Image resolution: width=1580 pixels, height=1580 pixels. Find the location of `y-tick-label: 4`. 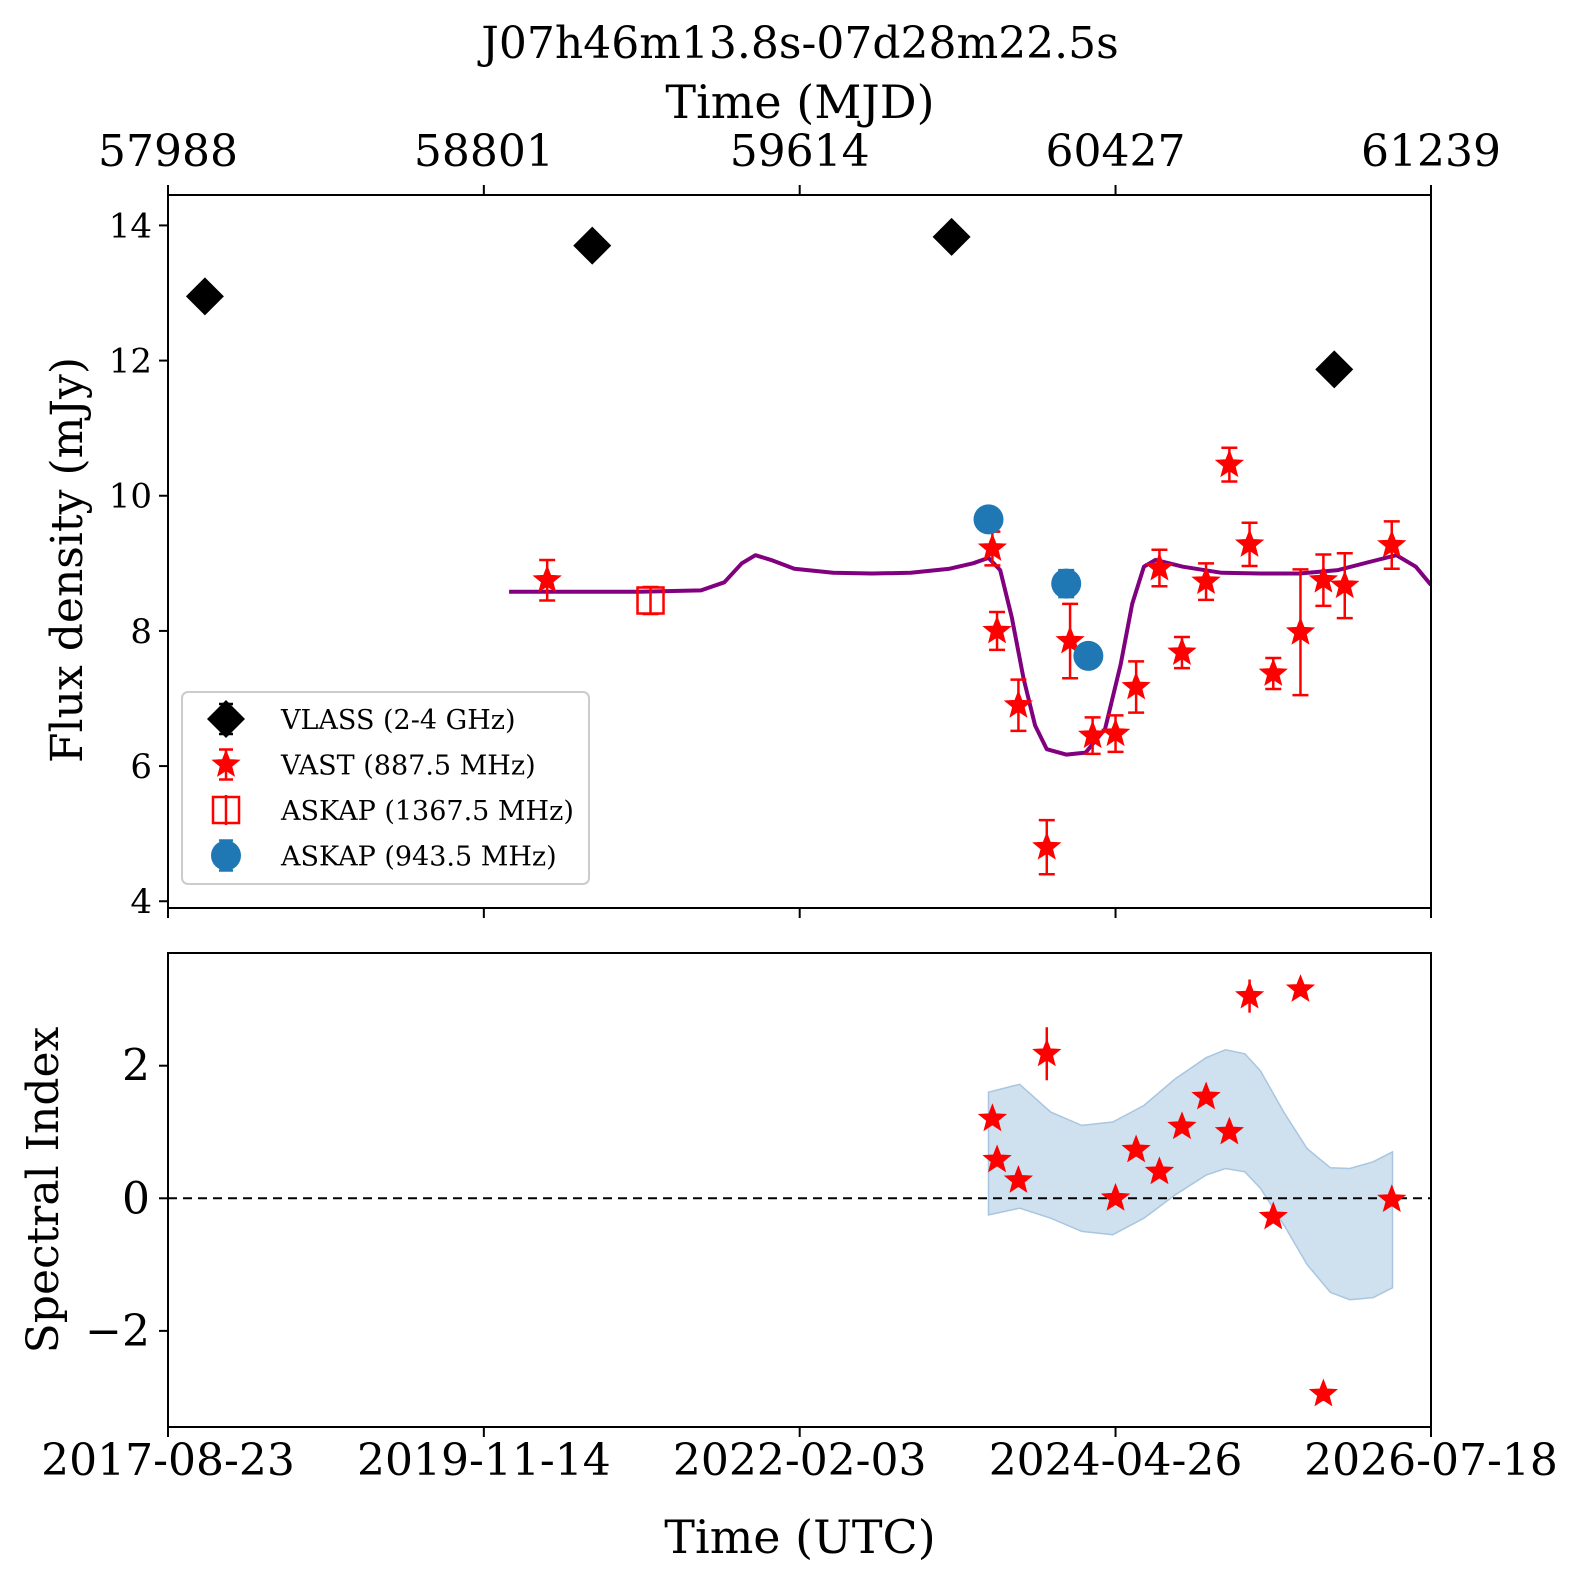

y-tick-label: 4 is located at coordinates (141, 902).